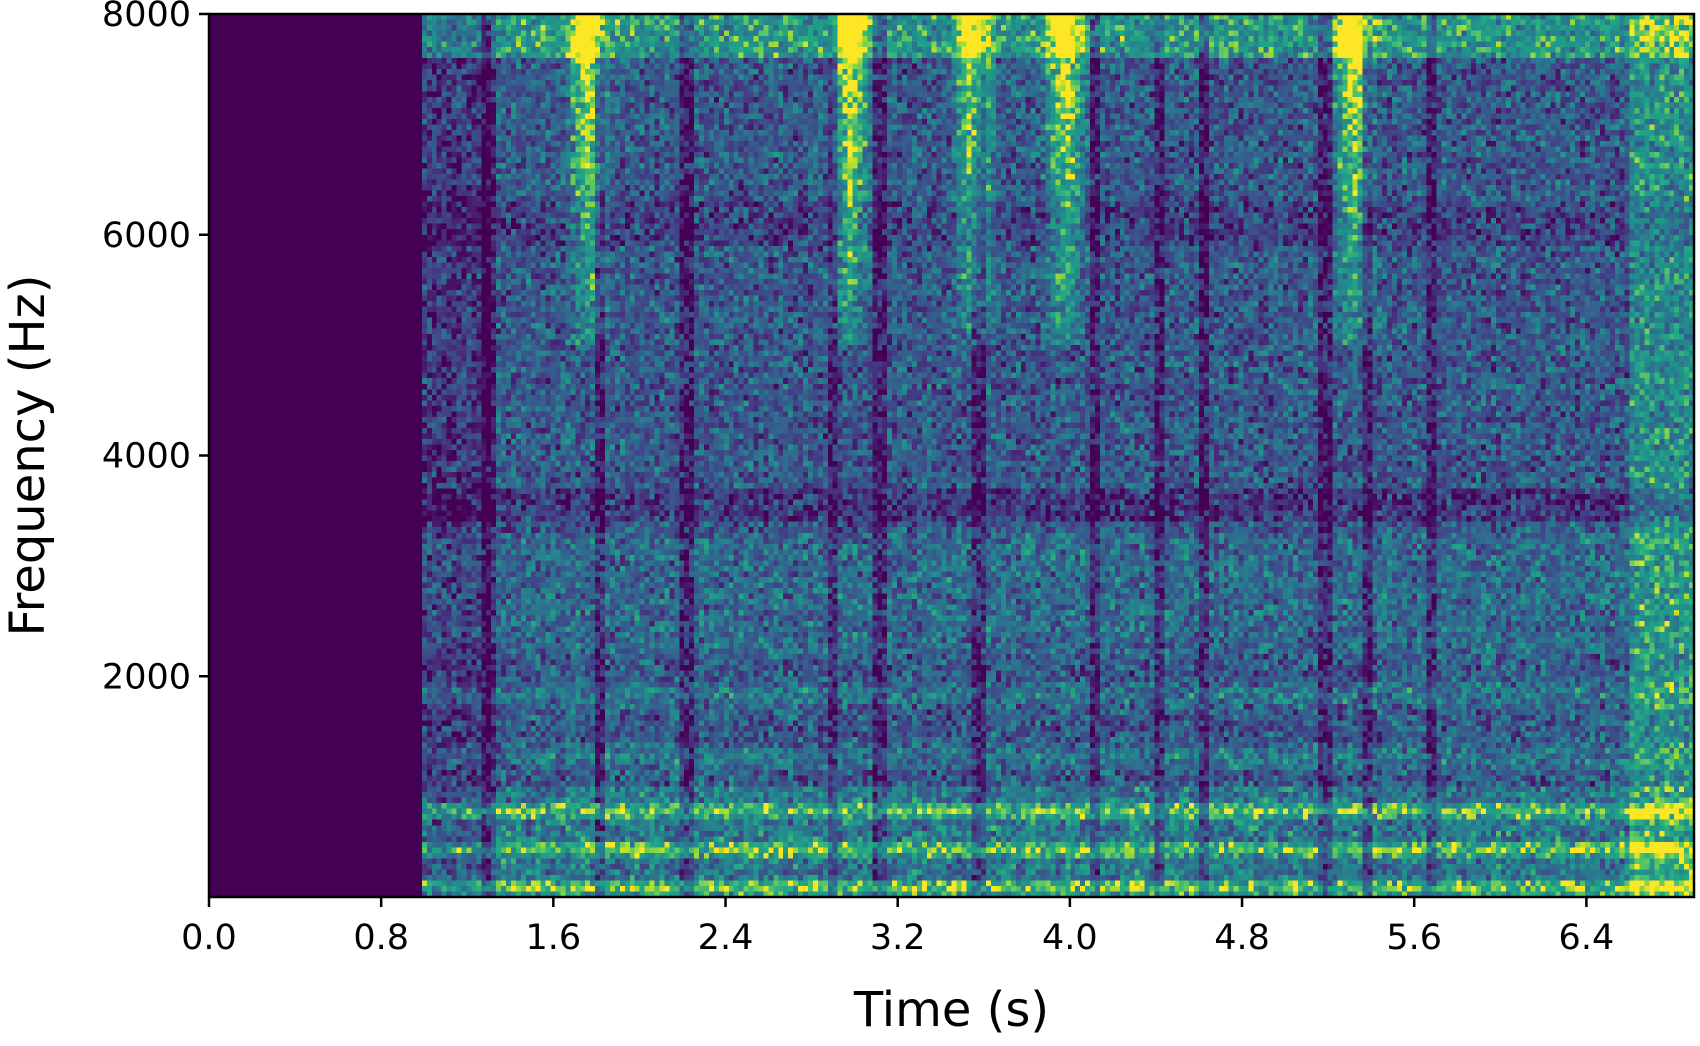 The image size is (1700, 1046). I want to click on x-axis-label: Time (s), so click(951, 1010).